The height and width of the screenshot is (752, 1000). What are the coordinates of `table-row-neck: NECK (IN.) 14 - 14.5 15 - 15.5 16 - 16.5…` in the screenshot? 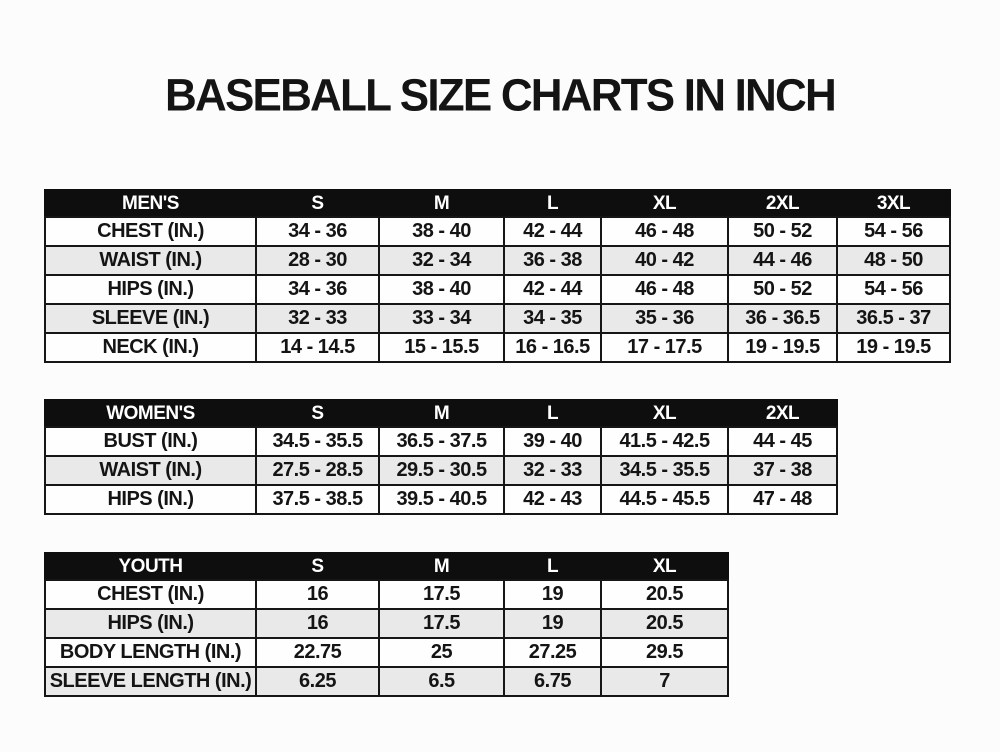 It's located at (497, 347).